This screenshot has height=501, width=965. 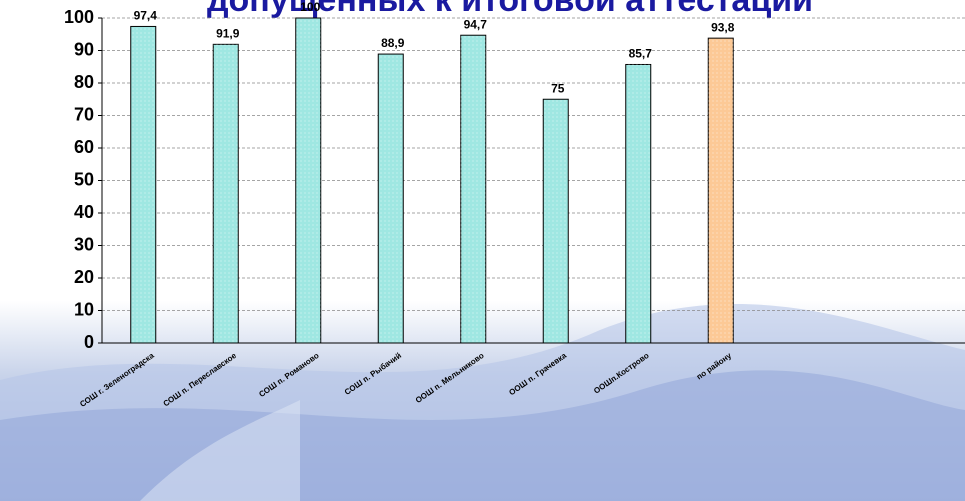 What do you see at coordinates (510, 9) in the screenshot?
I see `chart-title: допущенных к итоговой аттестации` at bounding box center [510, 9].